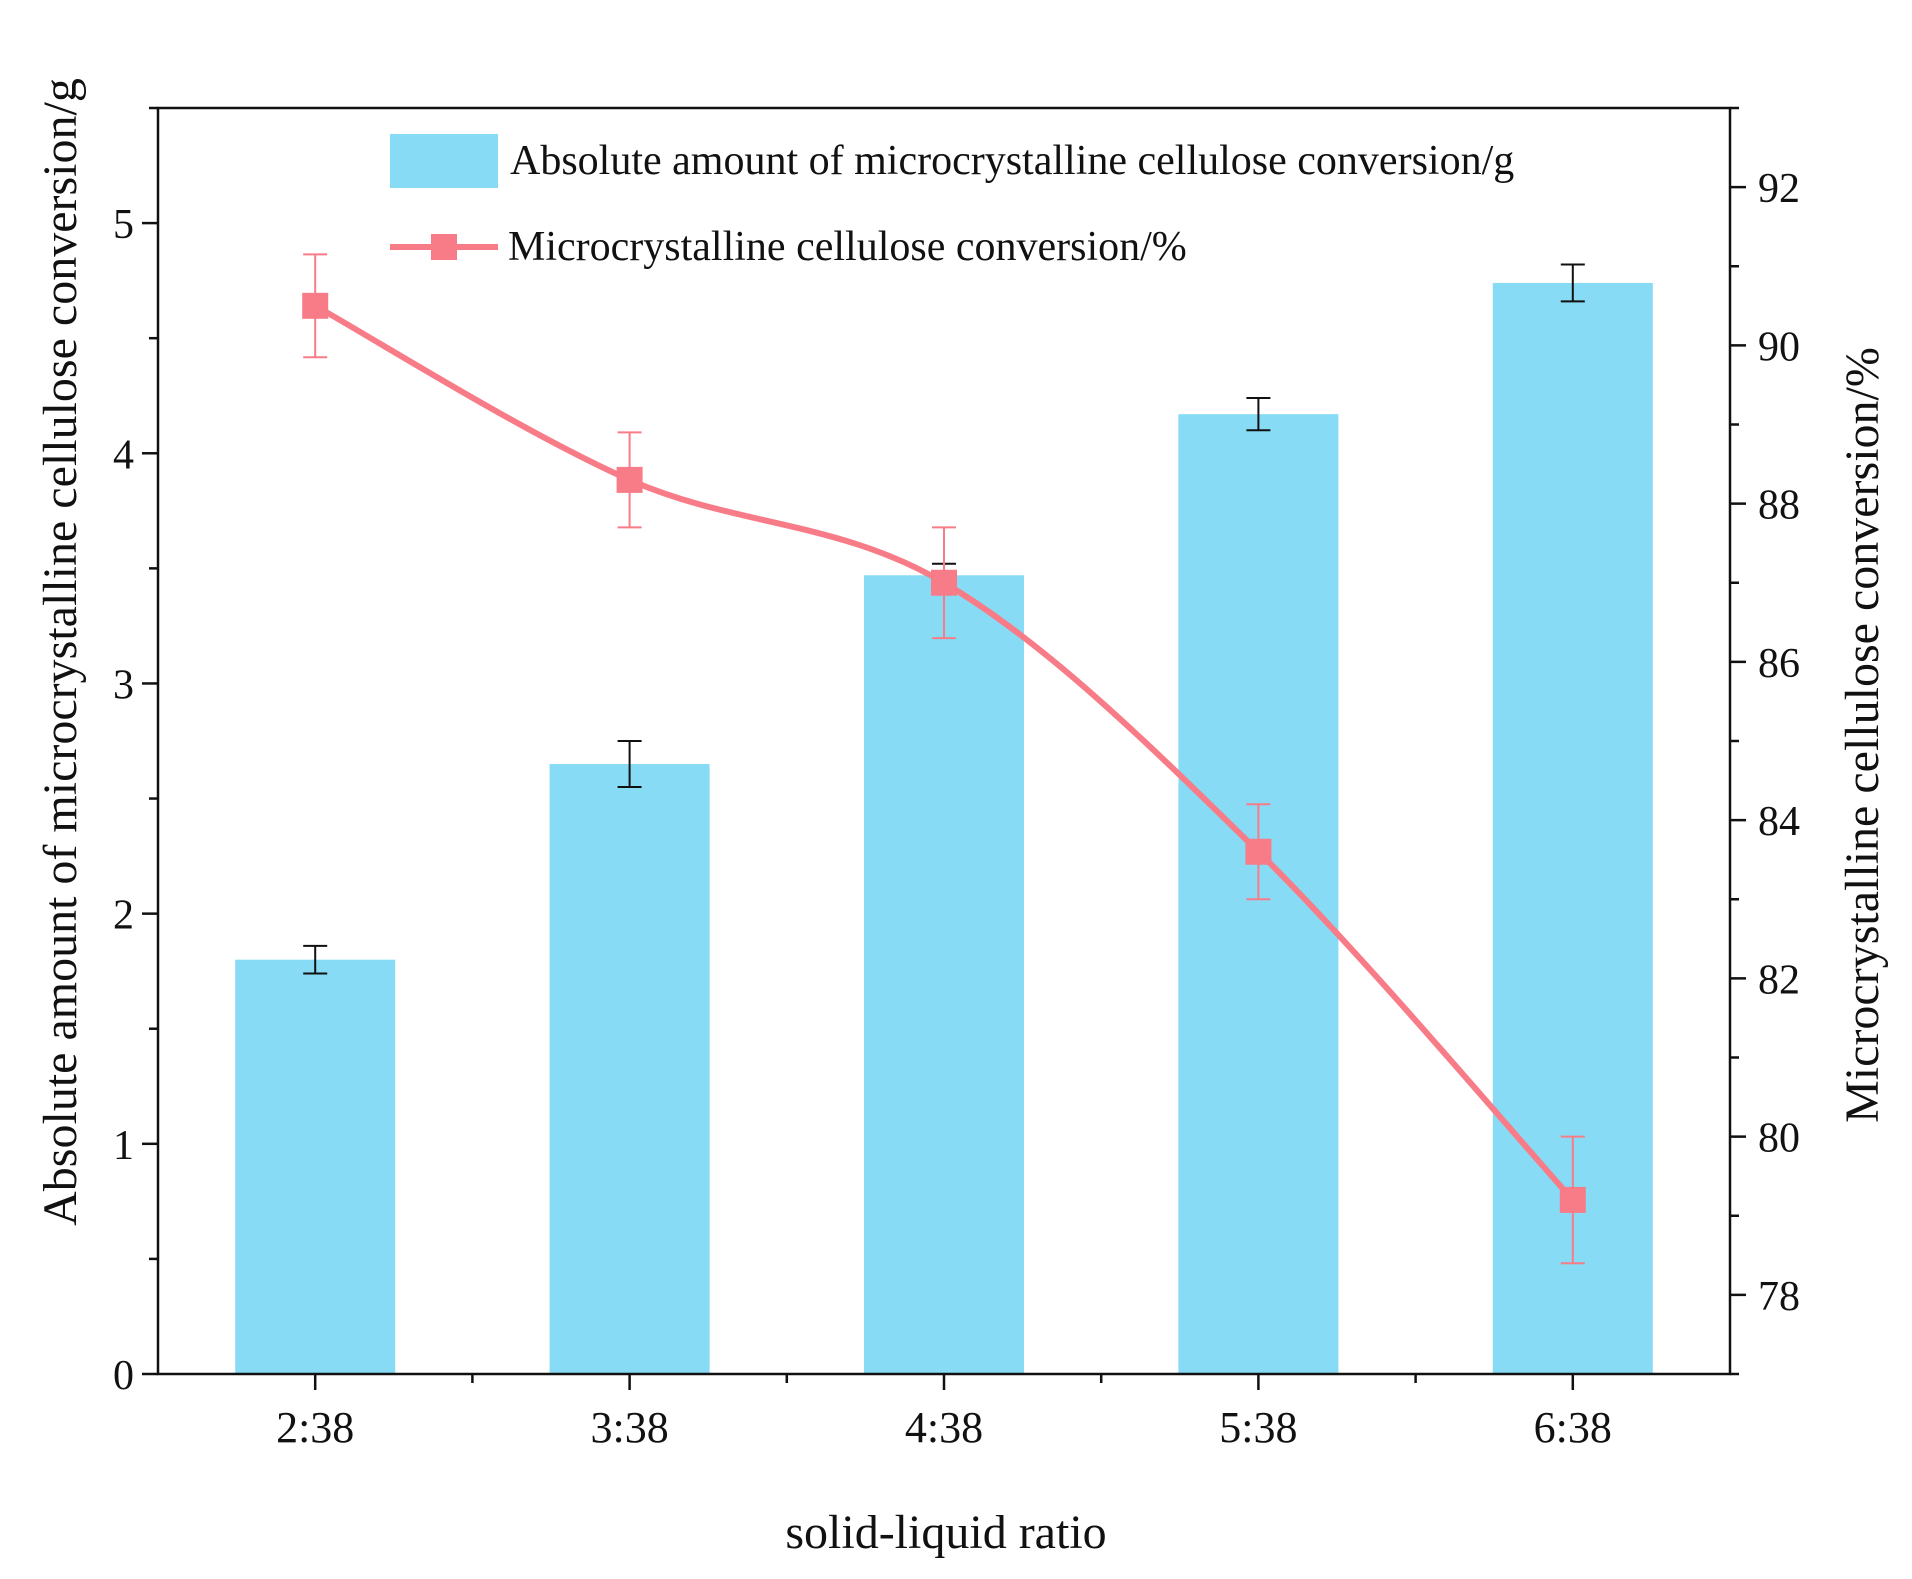  Describe the element at coordinates (629, 1427) in the screenshot. I see `x-tick-label: 3:38` at that location.